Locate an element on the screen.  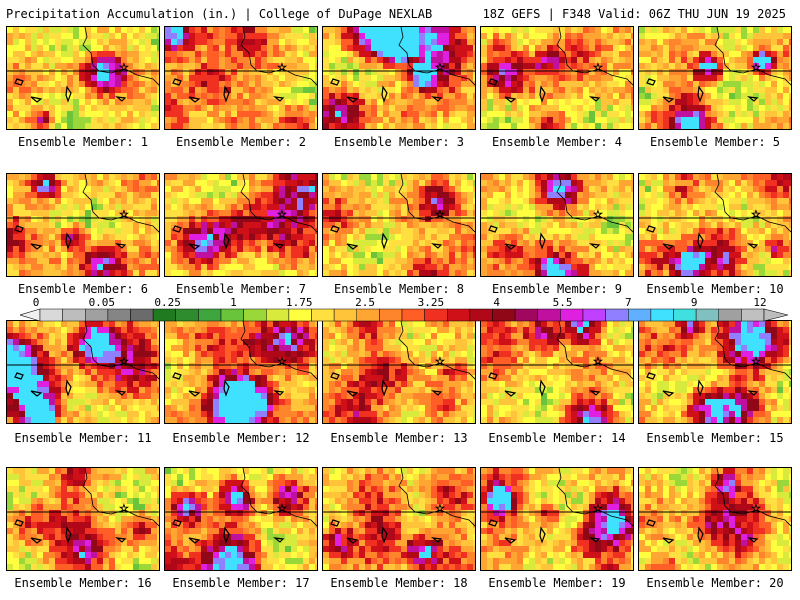
ensemble-member-label: Ensemble Member: 12 is located at coordinates (241, 438).